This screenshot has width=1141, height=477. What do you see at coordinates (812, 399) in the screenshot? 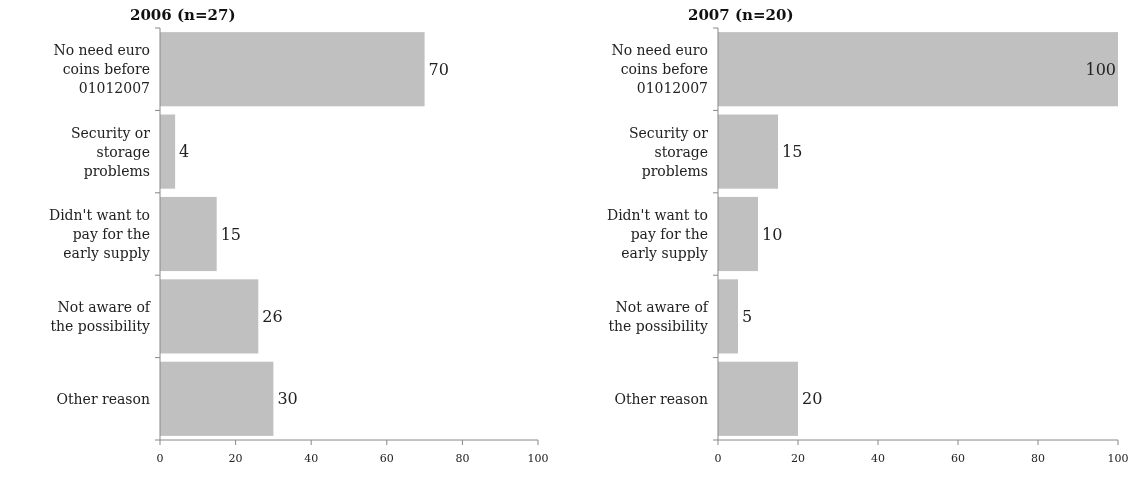
I see `data-label: 20` at bounding box center [812, 399].